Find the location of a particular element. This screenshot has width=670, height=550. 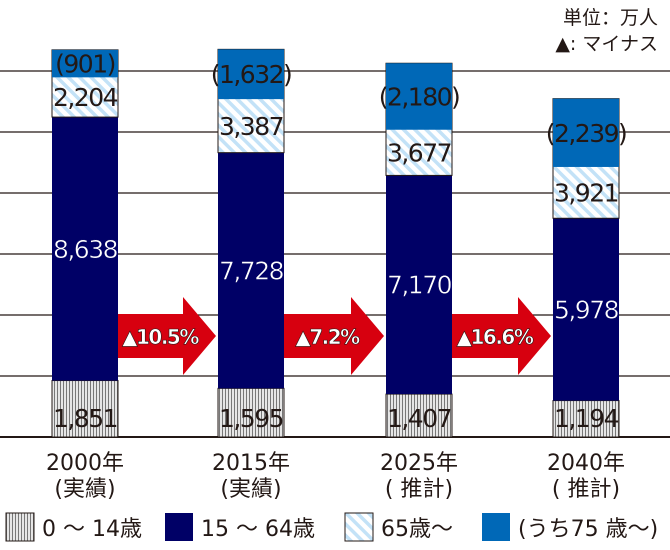

change-label: ▲10.5% is located at coordinates (160, 337).